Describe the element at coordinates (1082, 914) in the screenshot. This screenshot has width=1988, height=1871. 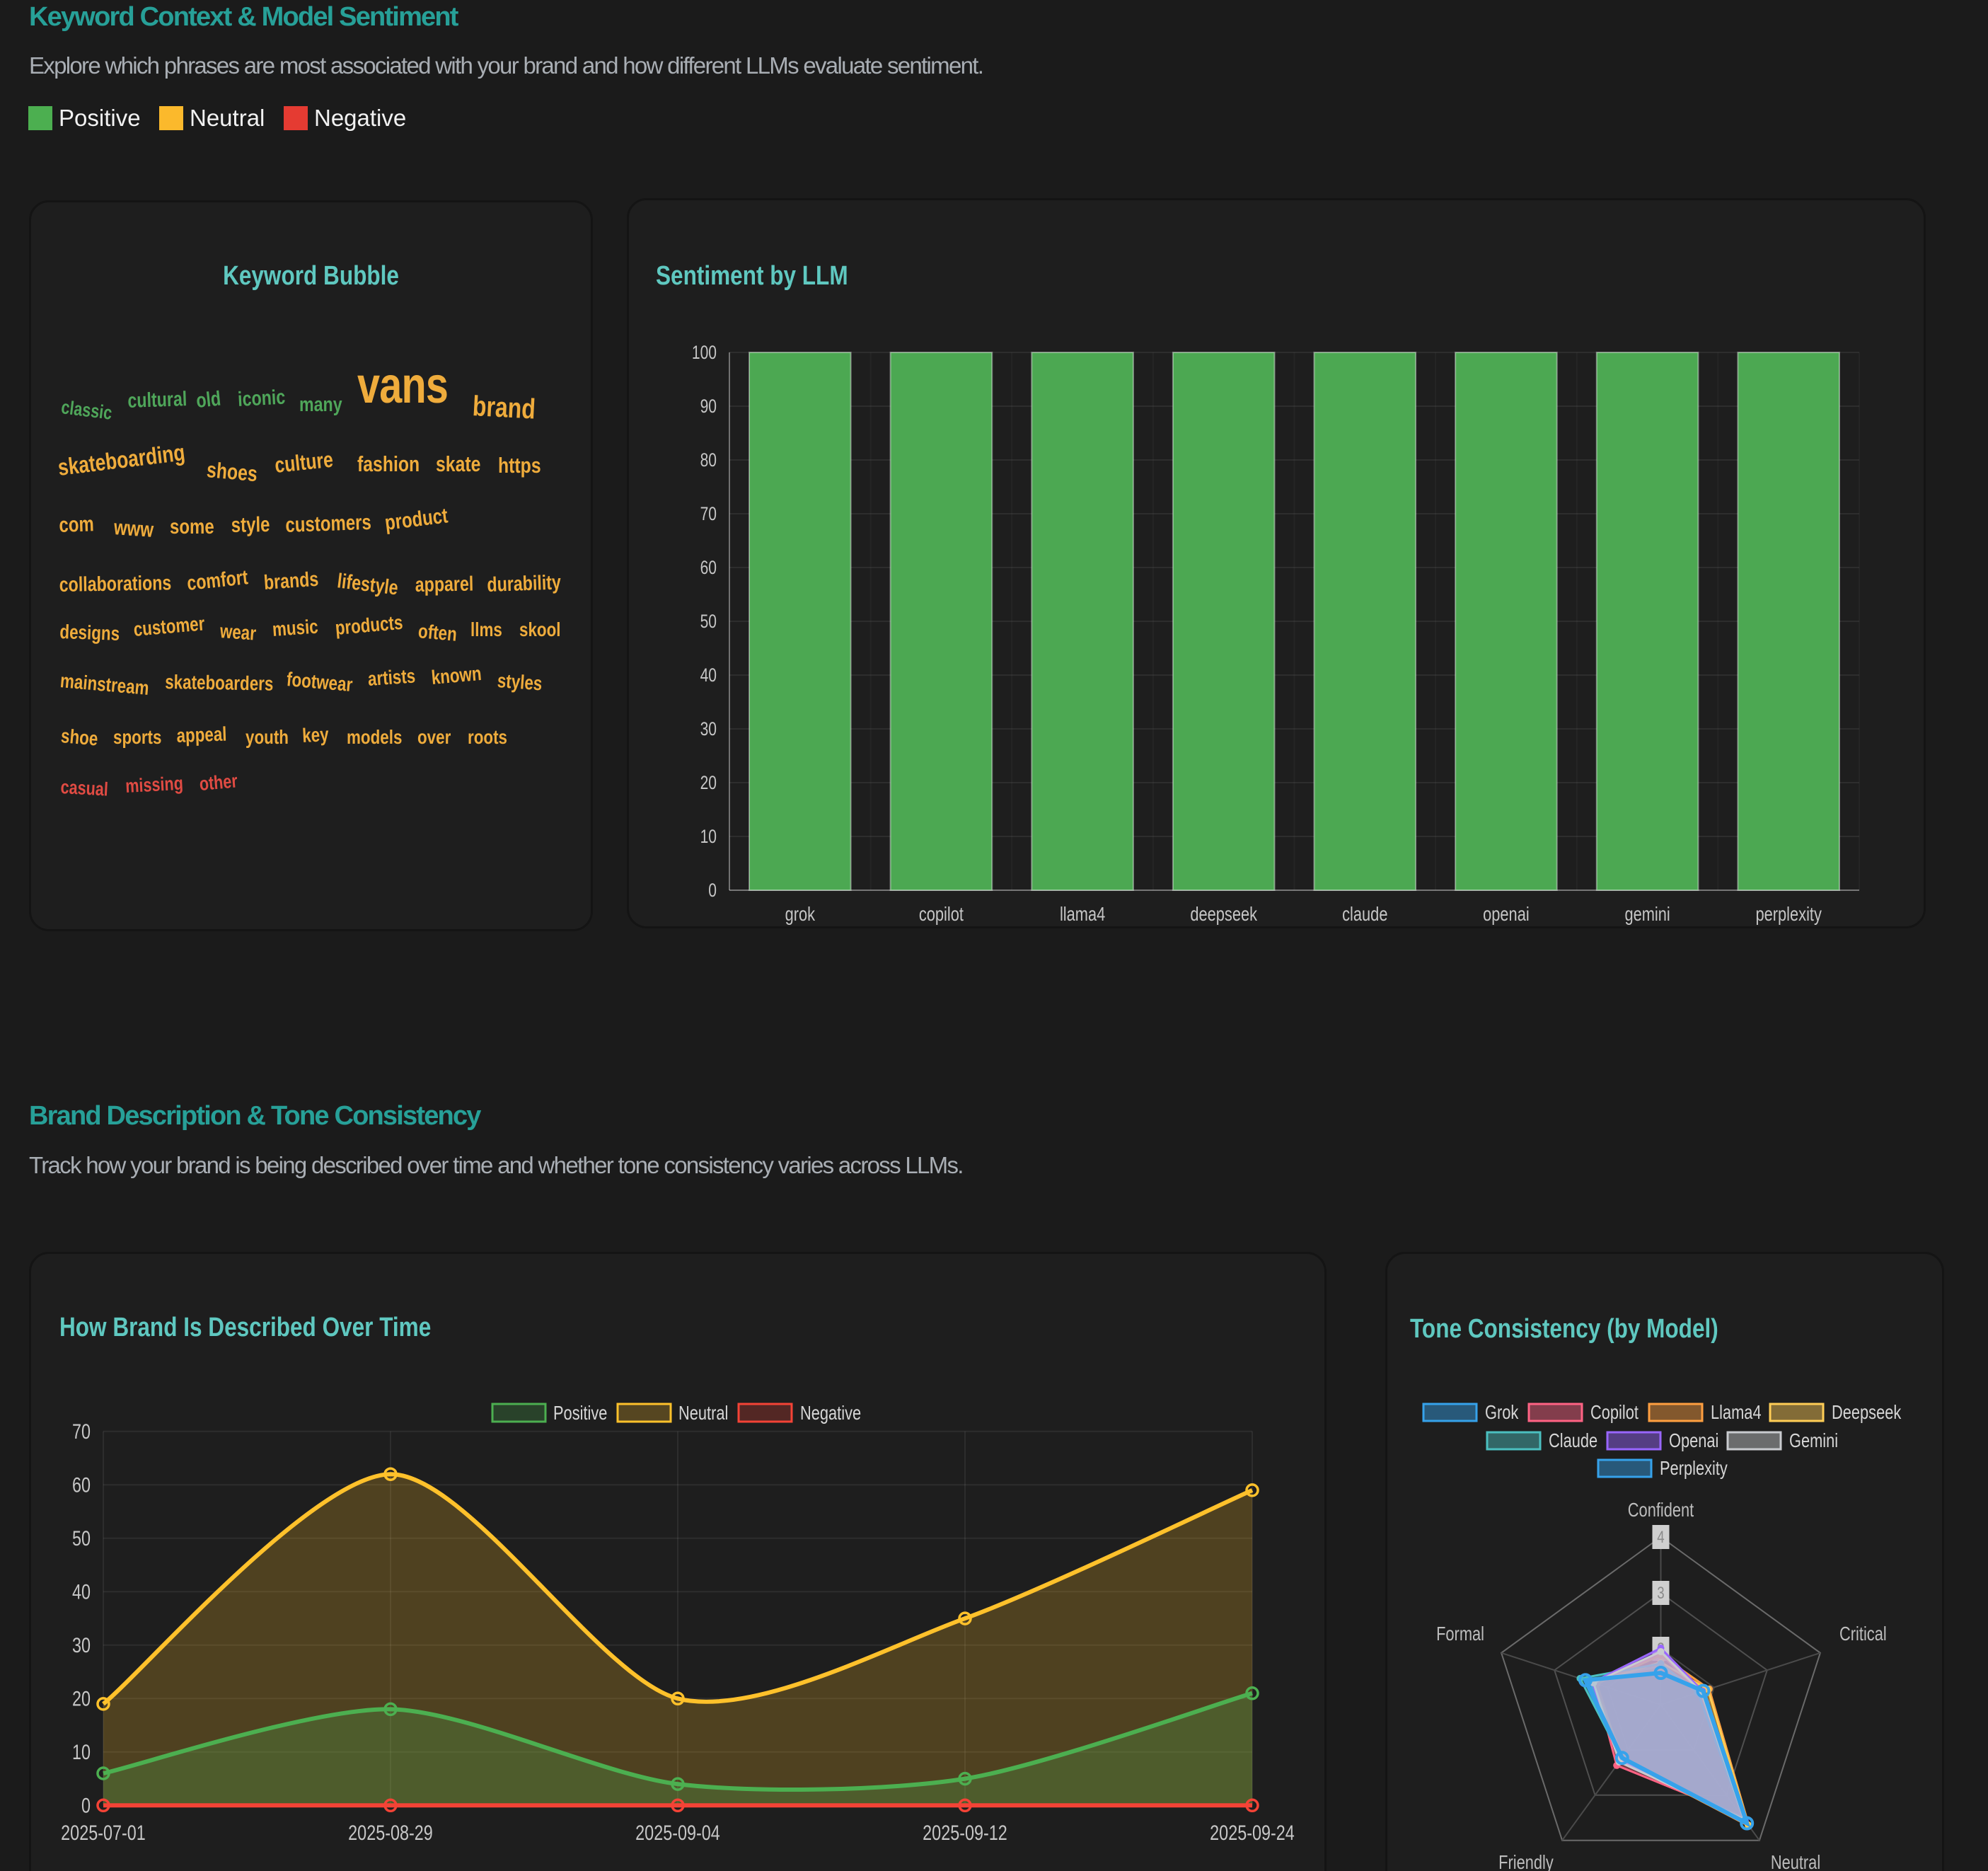
I see `svg-text: llama4` at that location.